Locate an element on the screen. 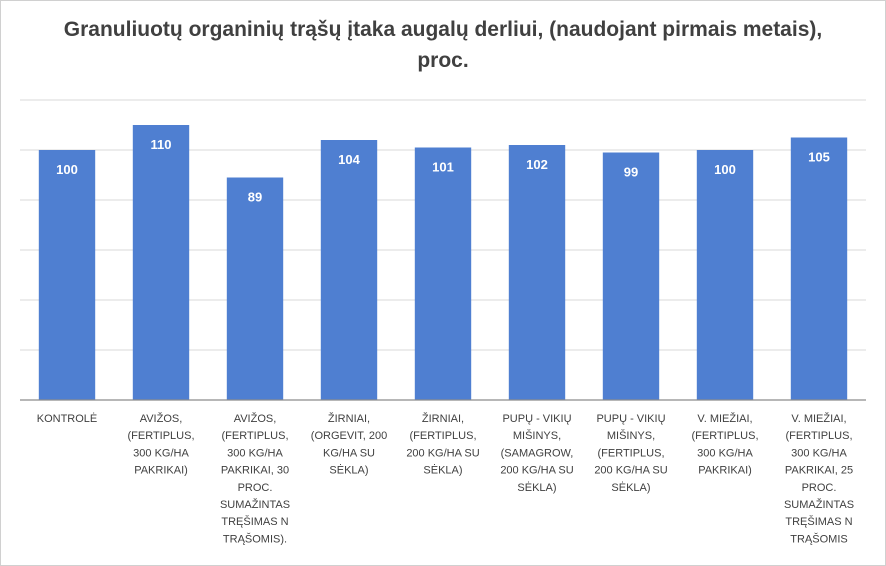  data-label: 99 is located at coordinates (631, 172).